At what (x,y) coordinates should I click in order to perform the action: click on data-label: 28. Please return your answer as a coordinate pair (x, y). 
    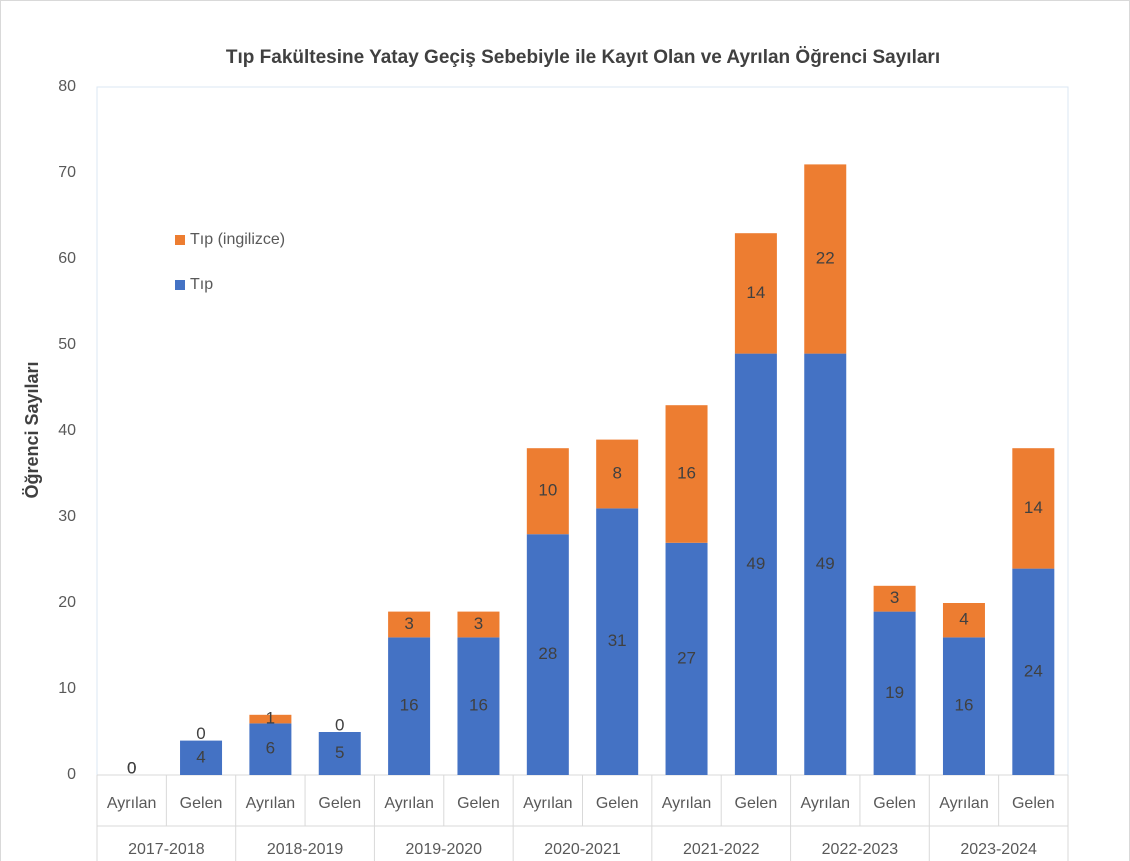
    Looking at the image, I should click on (547, 653).